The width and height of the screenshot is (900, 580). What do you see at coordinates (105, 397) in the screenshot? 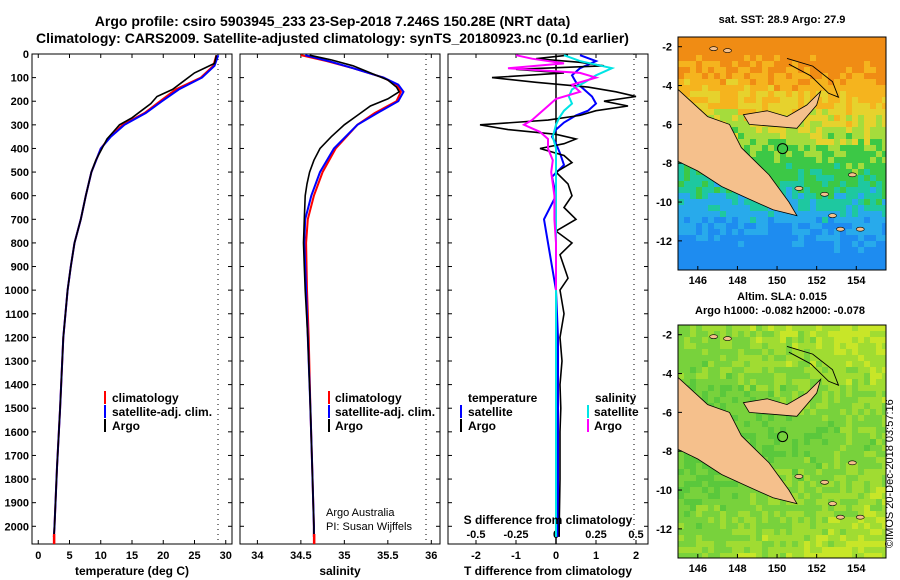
I see `legend-swatch-climatology` at bounding box center [105, 397].